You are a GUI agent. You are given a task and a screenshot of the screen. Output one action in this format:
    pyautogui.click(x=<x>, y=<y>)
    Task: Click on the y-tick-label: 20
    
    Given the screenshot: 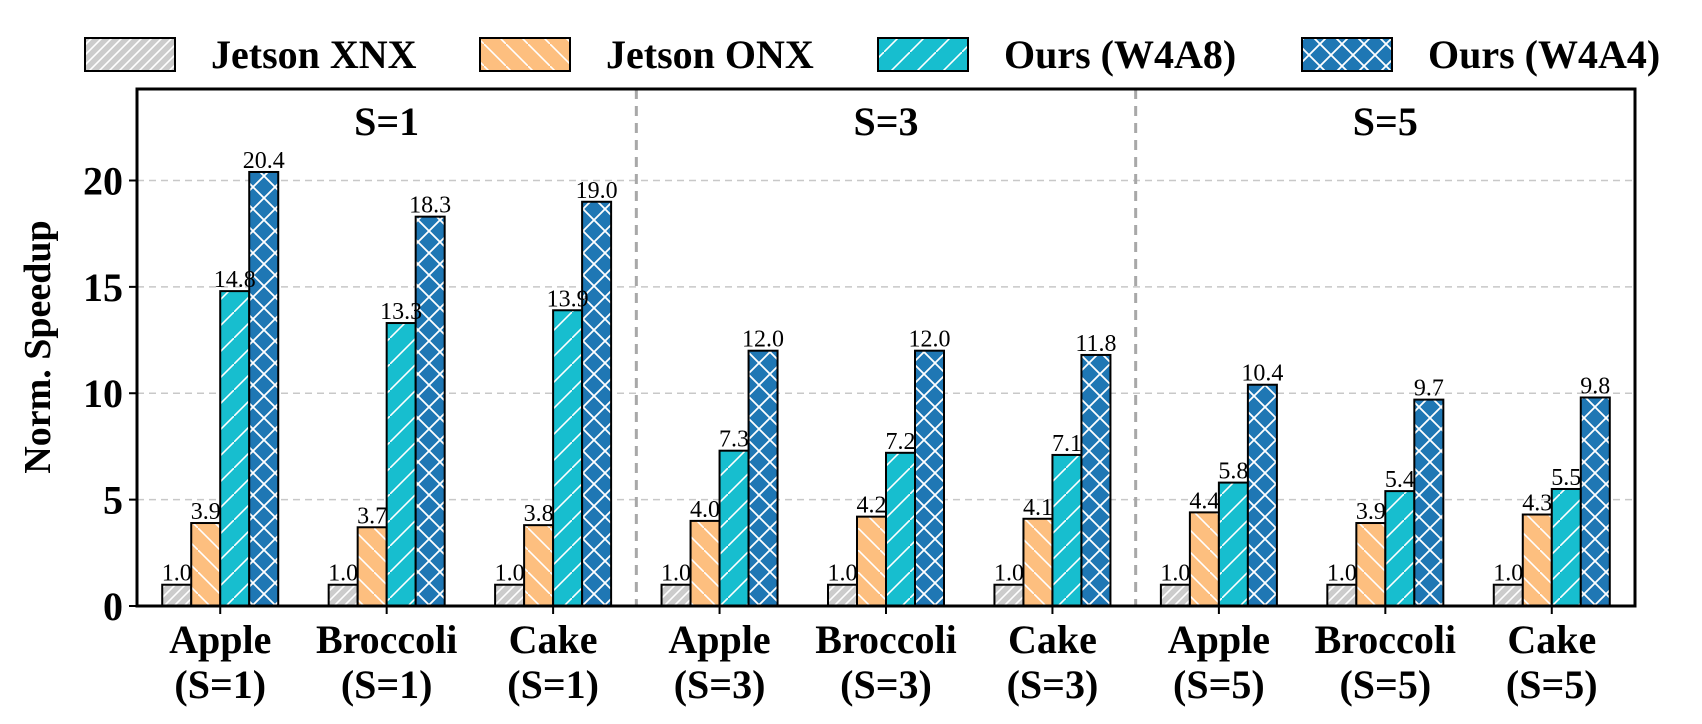 What is the action you would take?
    pyautogui.click(x=103, y=180)
    